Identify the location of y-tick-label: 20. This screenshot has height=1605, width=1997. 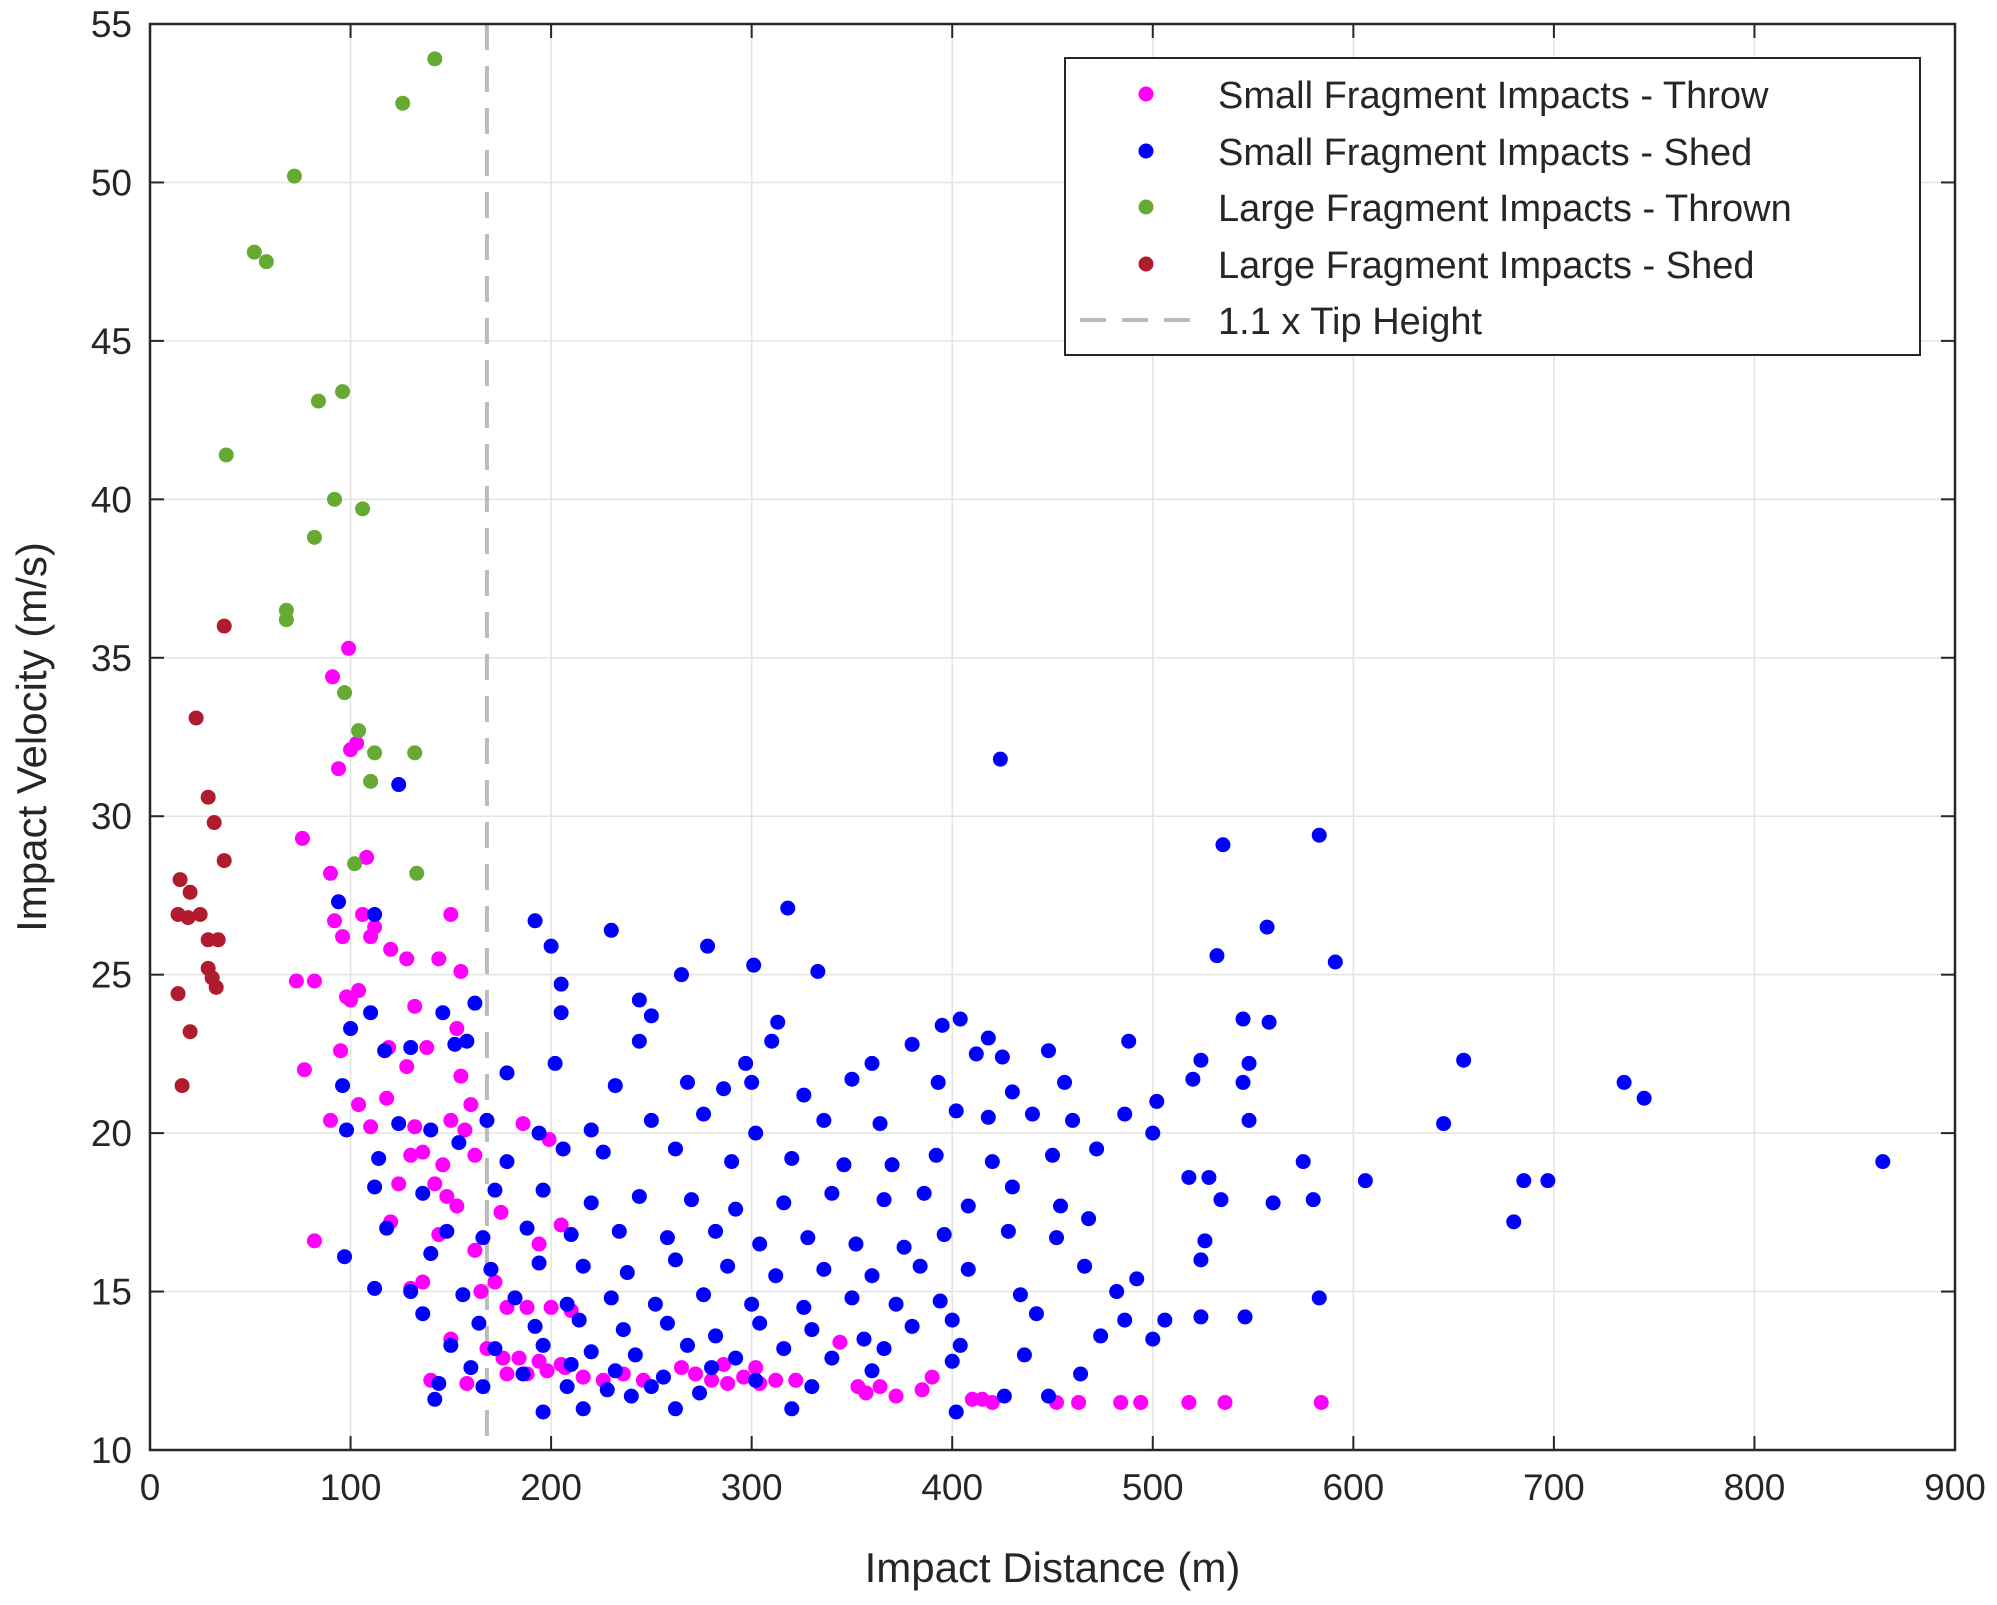
(111, 1133).